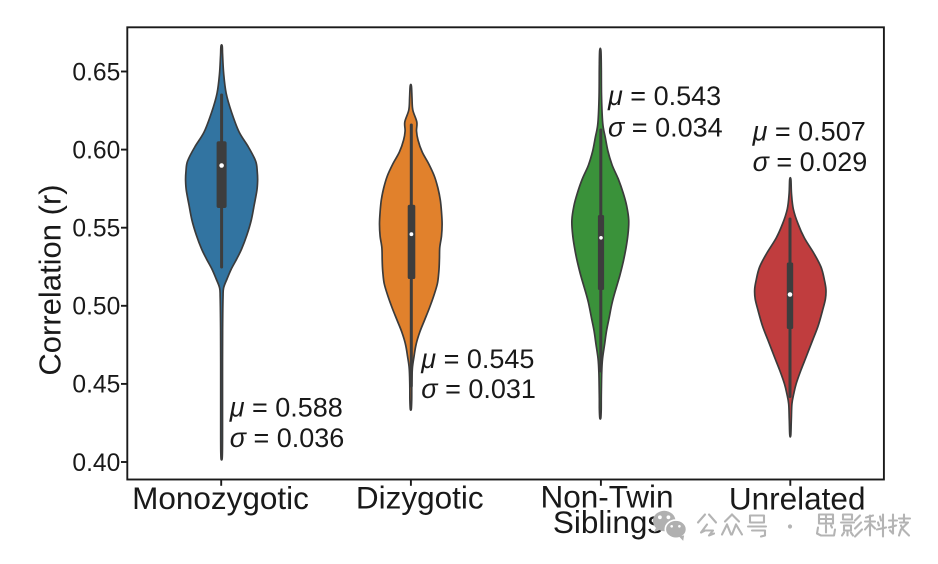  What do you see at coordinates (50, 279) in the screenshot?
I see `svg-text: Correlation (r)` at bounding box center [50, 279].